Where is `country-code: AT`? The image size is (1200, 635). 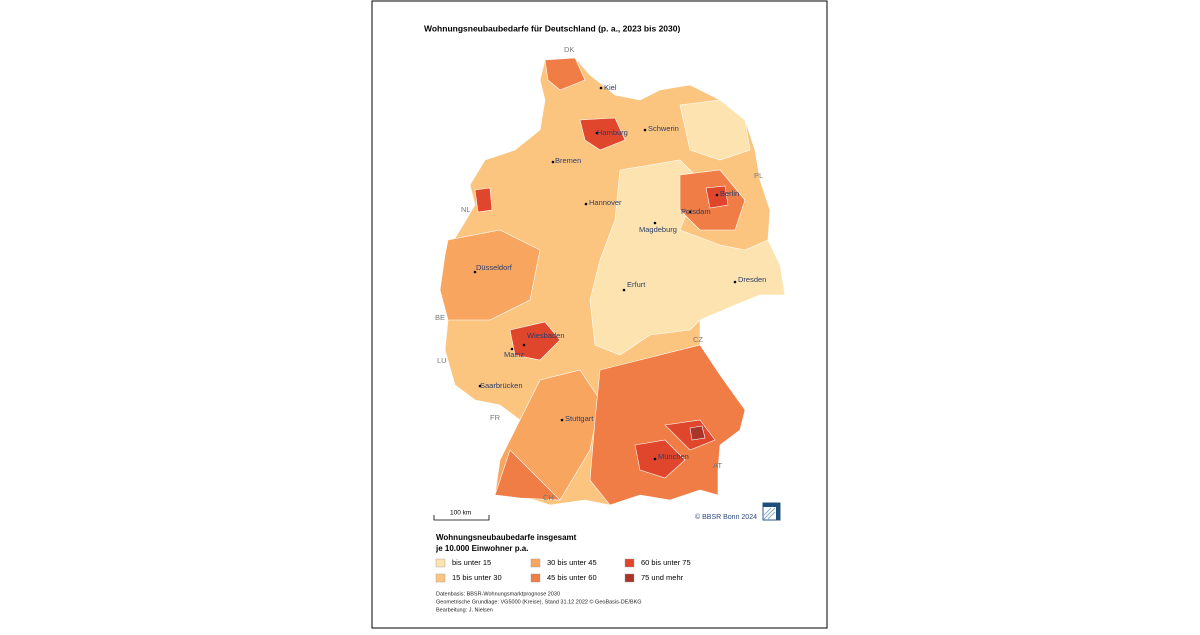
country-code: AT is located at coordinates (717, 465).